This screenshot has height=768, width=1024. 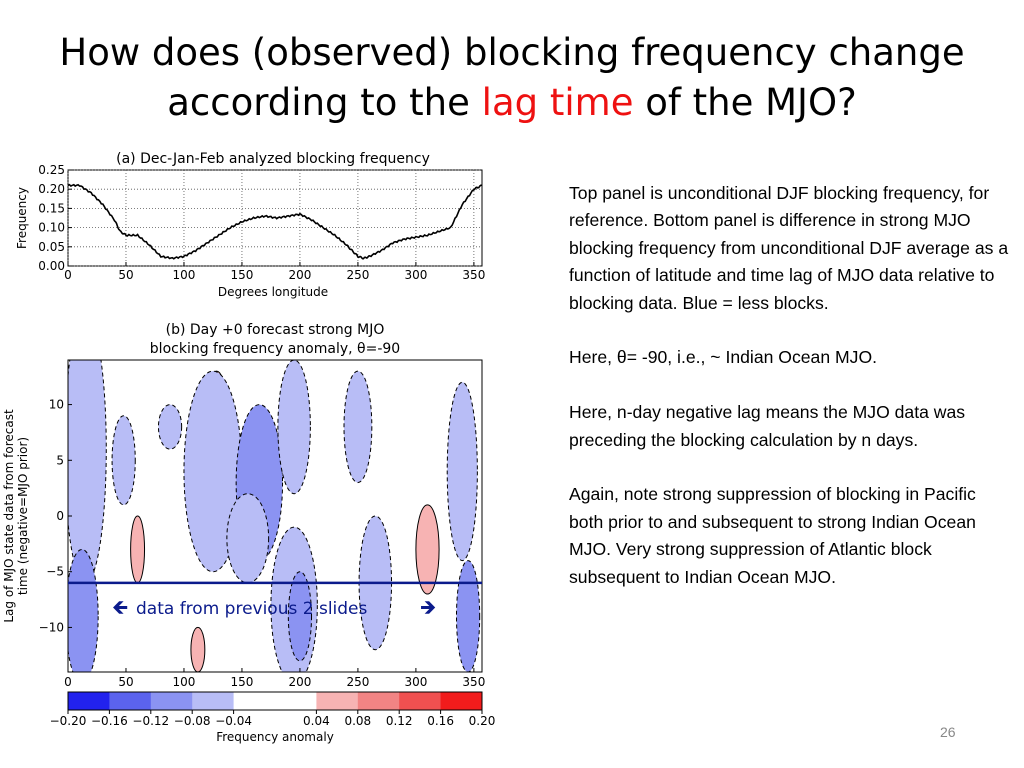 What do you see at coordinates (299, 682) in the screenshot?
I see `panel-b-xtick-label: 200` at bounding box center [299, 682].